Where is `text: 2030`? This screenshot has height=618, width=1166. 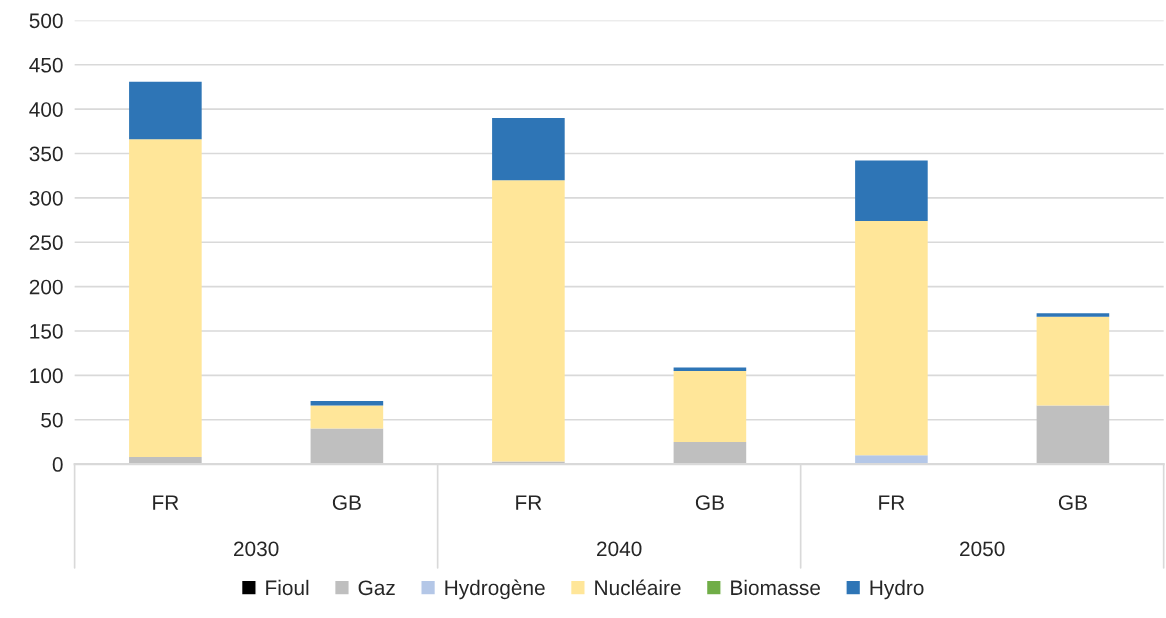 text: 2030 is located at coordinates (256, 549).